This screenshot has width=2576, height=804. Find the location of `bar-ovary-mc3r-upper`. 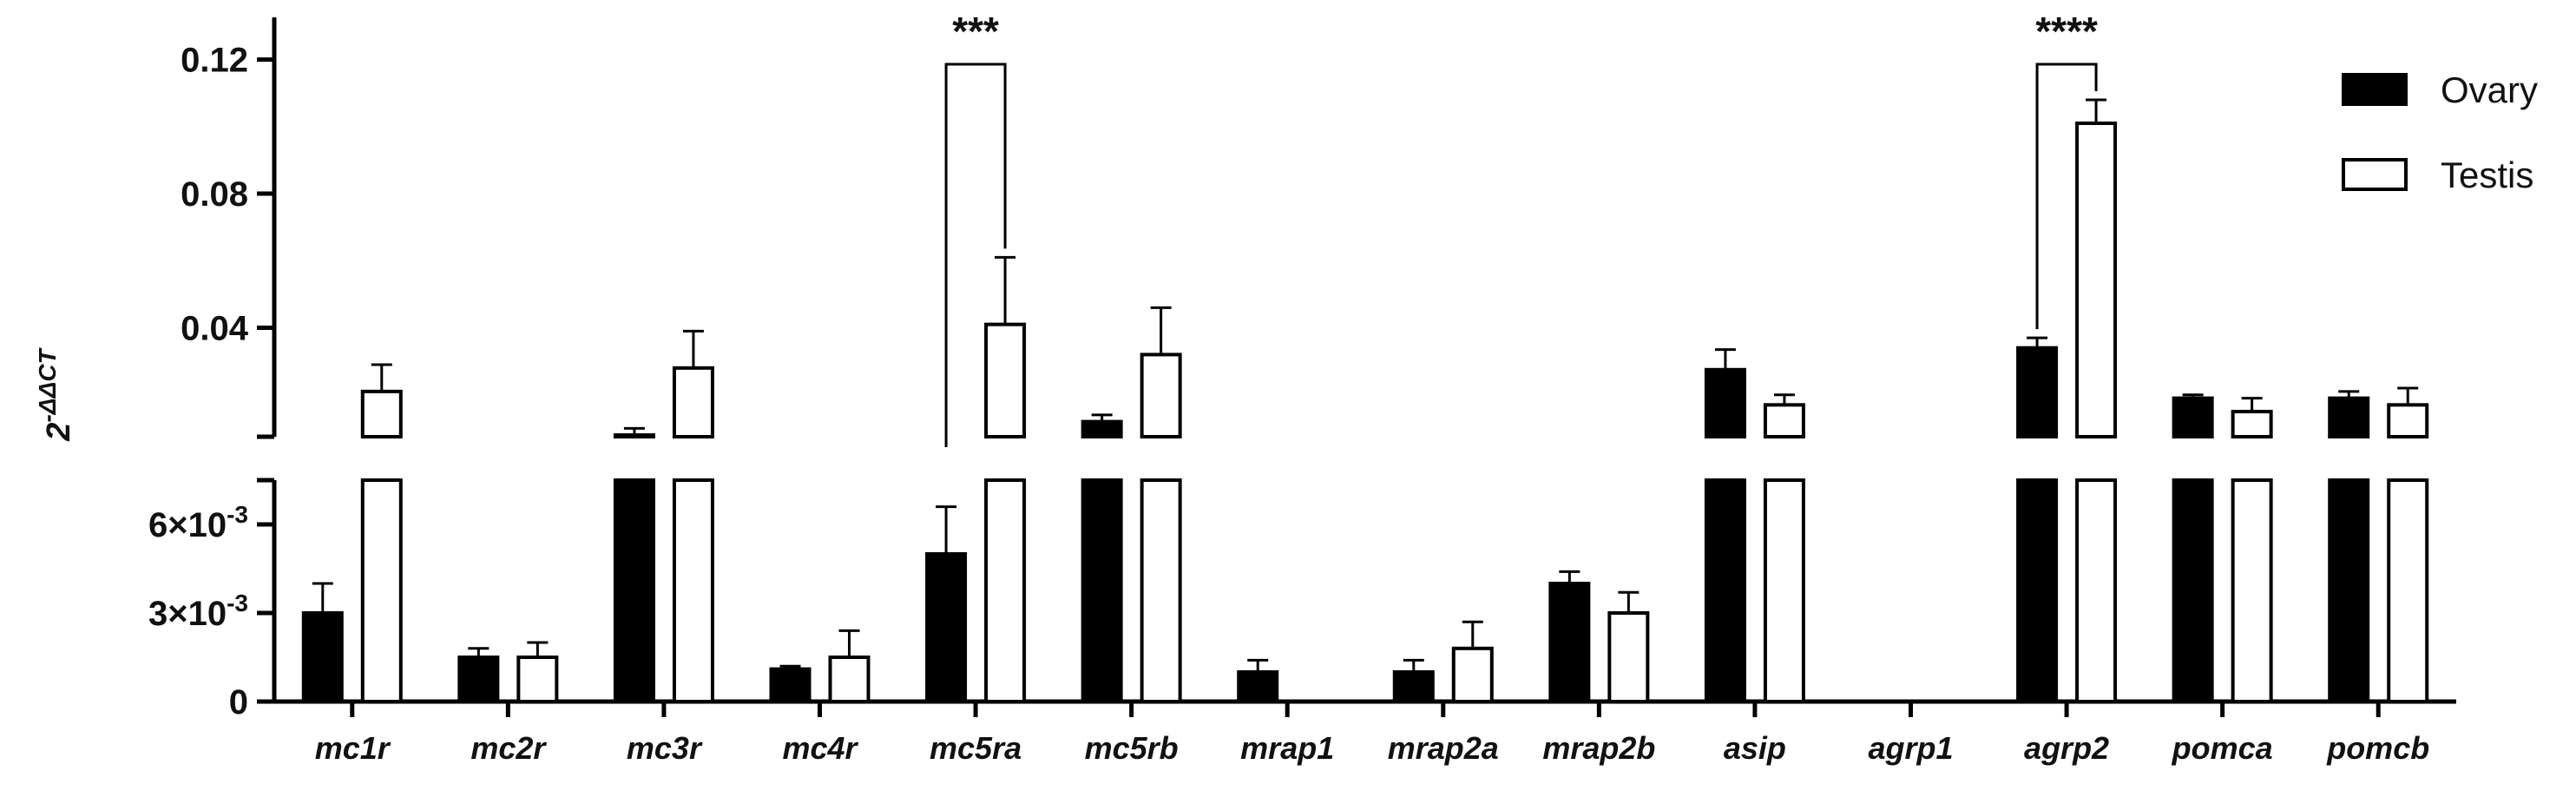

bar-ovary-mc3r-upper is located at coordinates (634, 436).